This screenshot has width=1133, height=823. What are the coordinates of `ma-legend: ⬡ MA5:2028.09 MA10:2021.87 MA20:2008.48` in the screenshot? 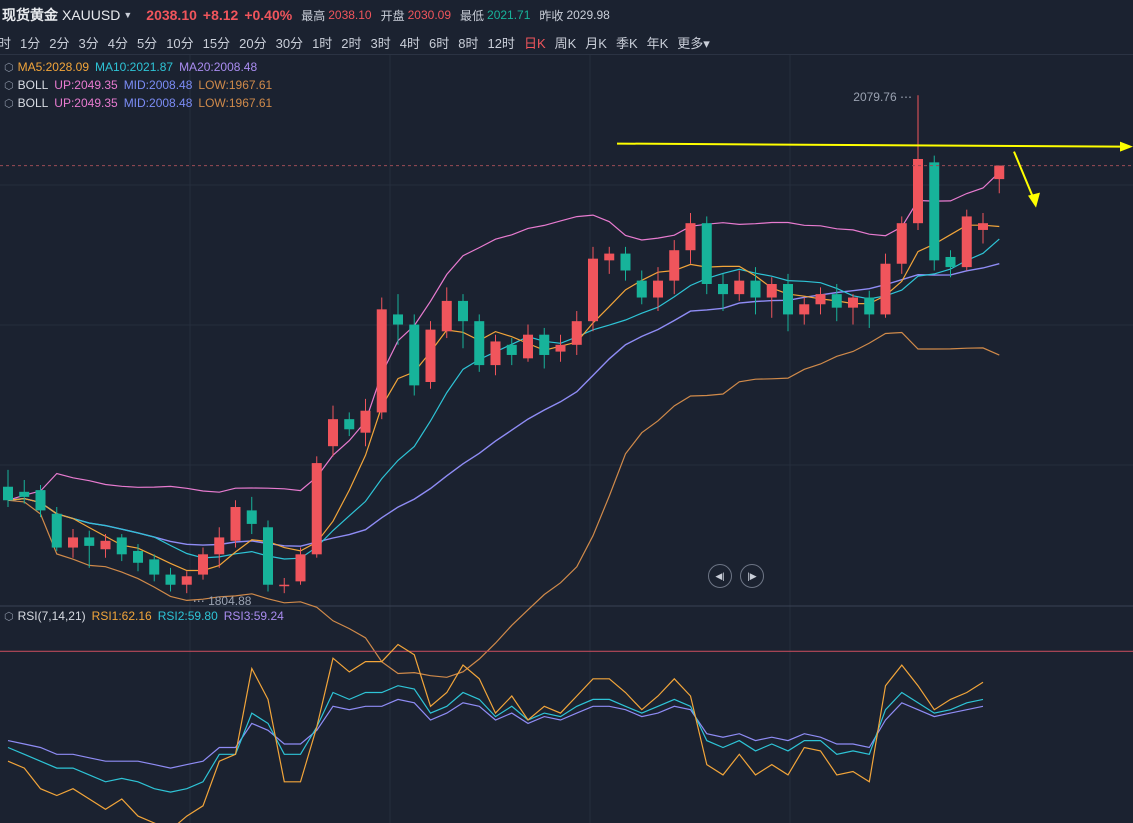 It's located at (133, 67).